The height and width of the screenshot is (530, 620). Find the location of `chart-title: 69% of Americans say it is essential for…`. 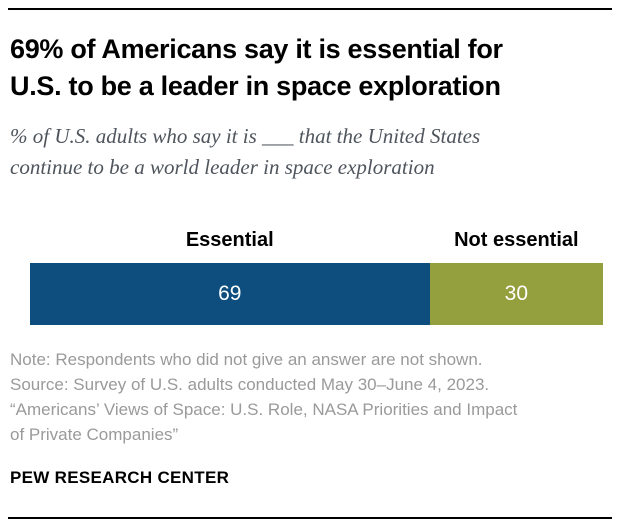

chart-title: 69% of Americans say it is essential for… is located at coordinates (312, 68).